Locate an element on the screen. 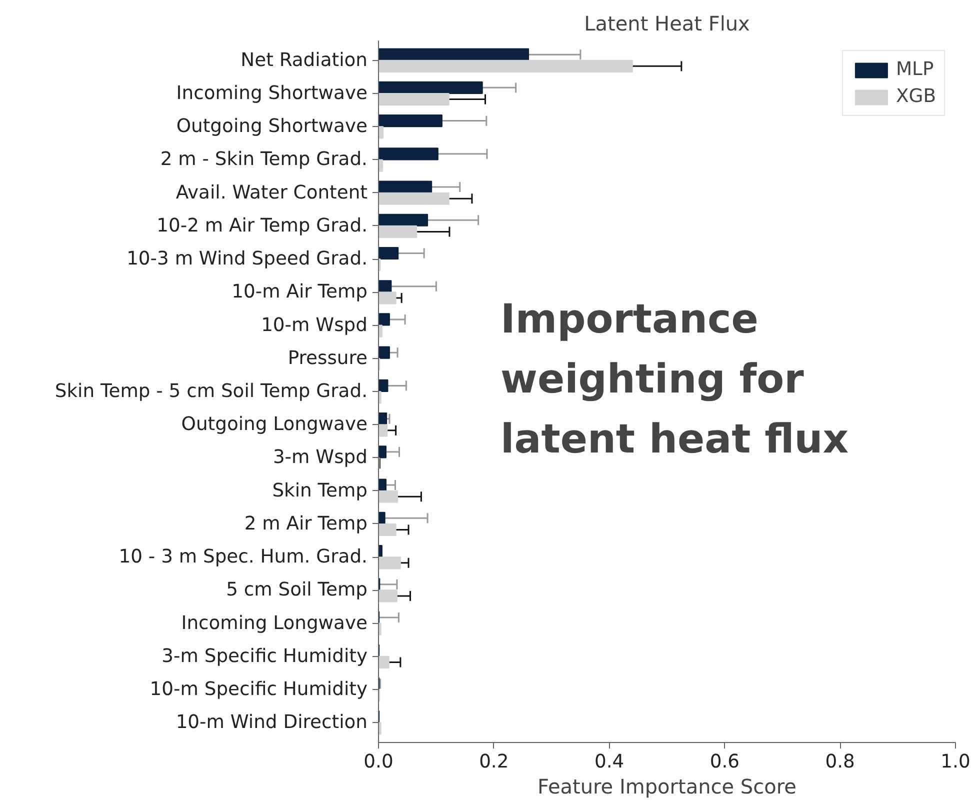 The width and height of the screenshot is (971, 802). y-tick-label: Outgoing Shortwave is located at coordinates (272, 127).